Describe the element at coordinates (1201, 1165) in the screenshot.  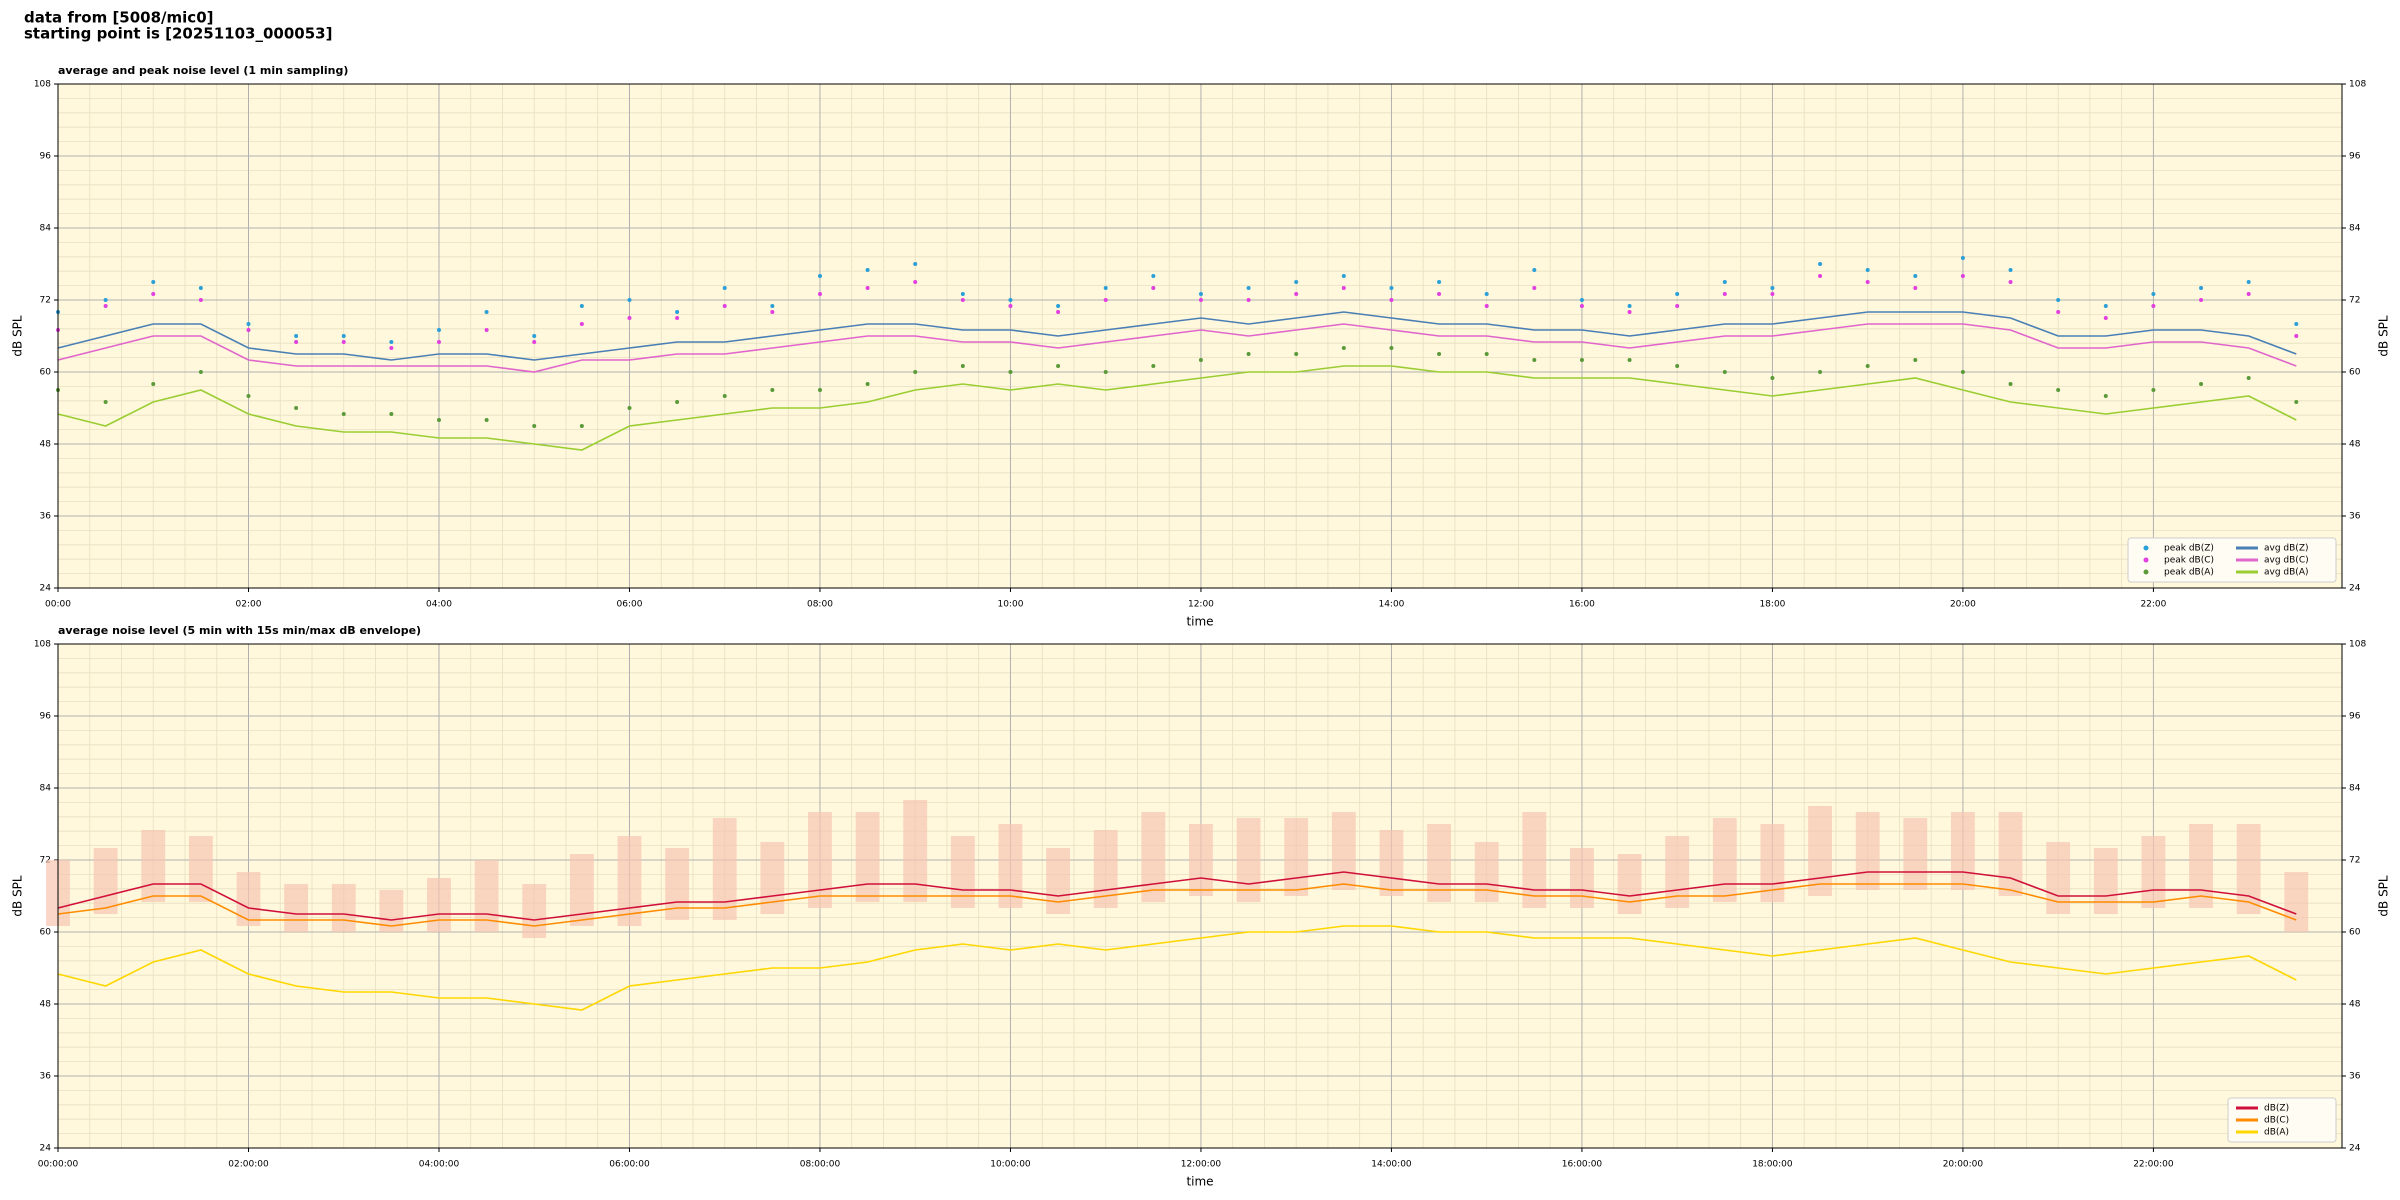
I see `x-tick-label: 12:00:00` at that location.